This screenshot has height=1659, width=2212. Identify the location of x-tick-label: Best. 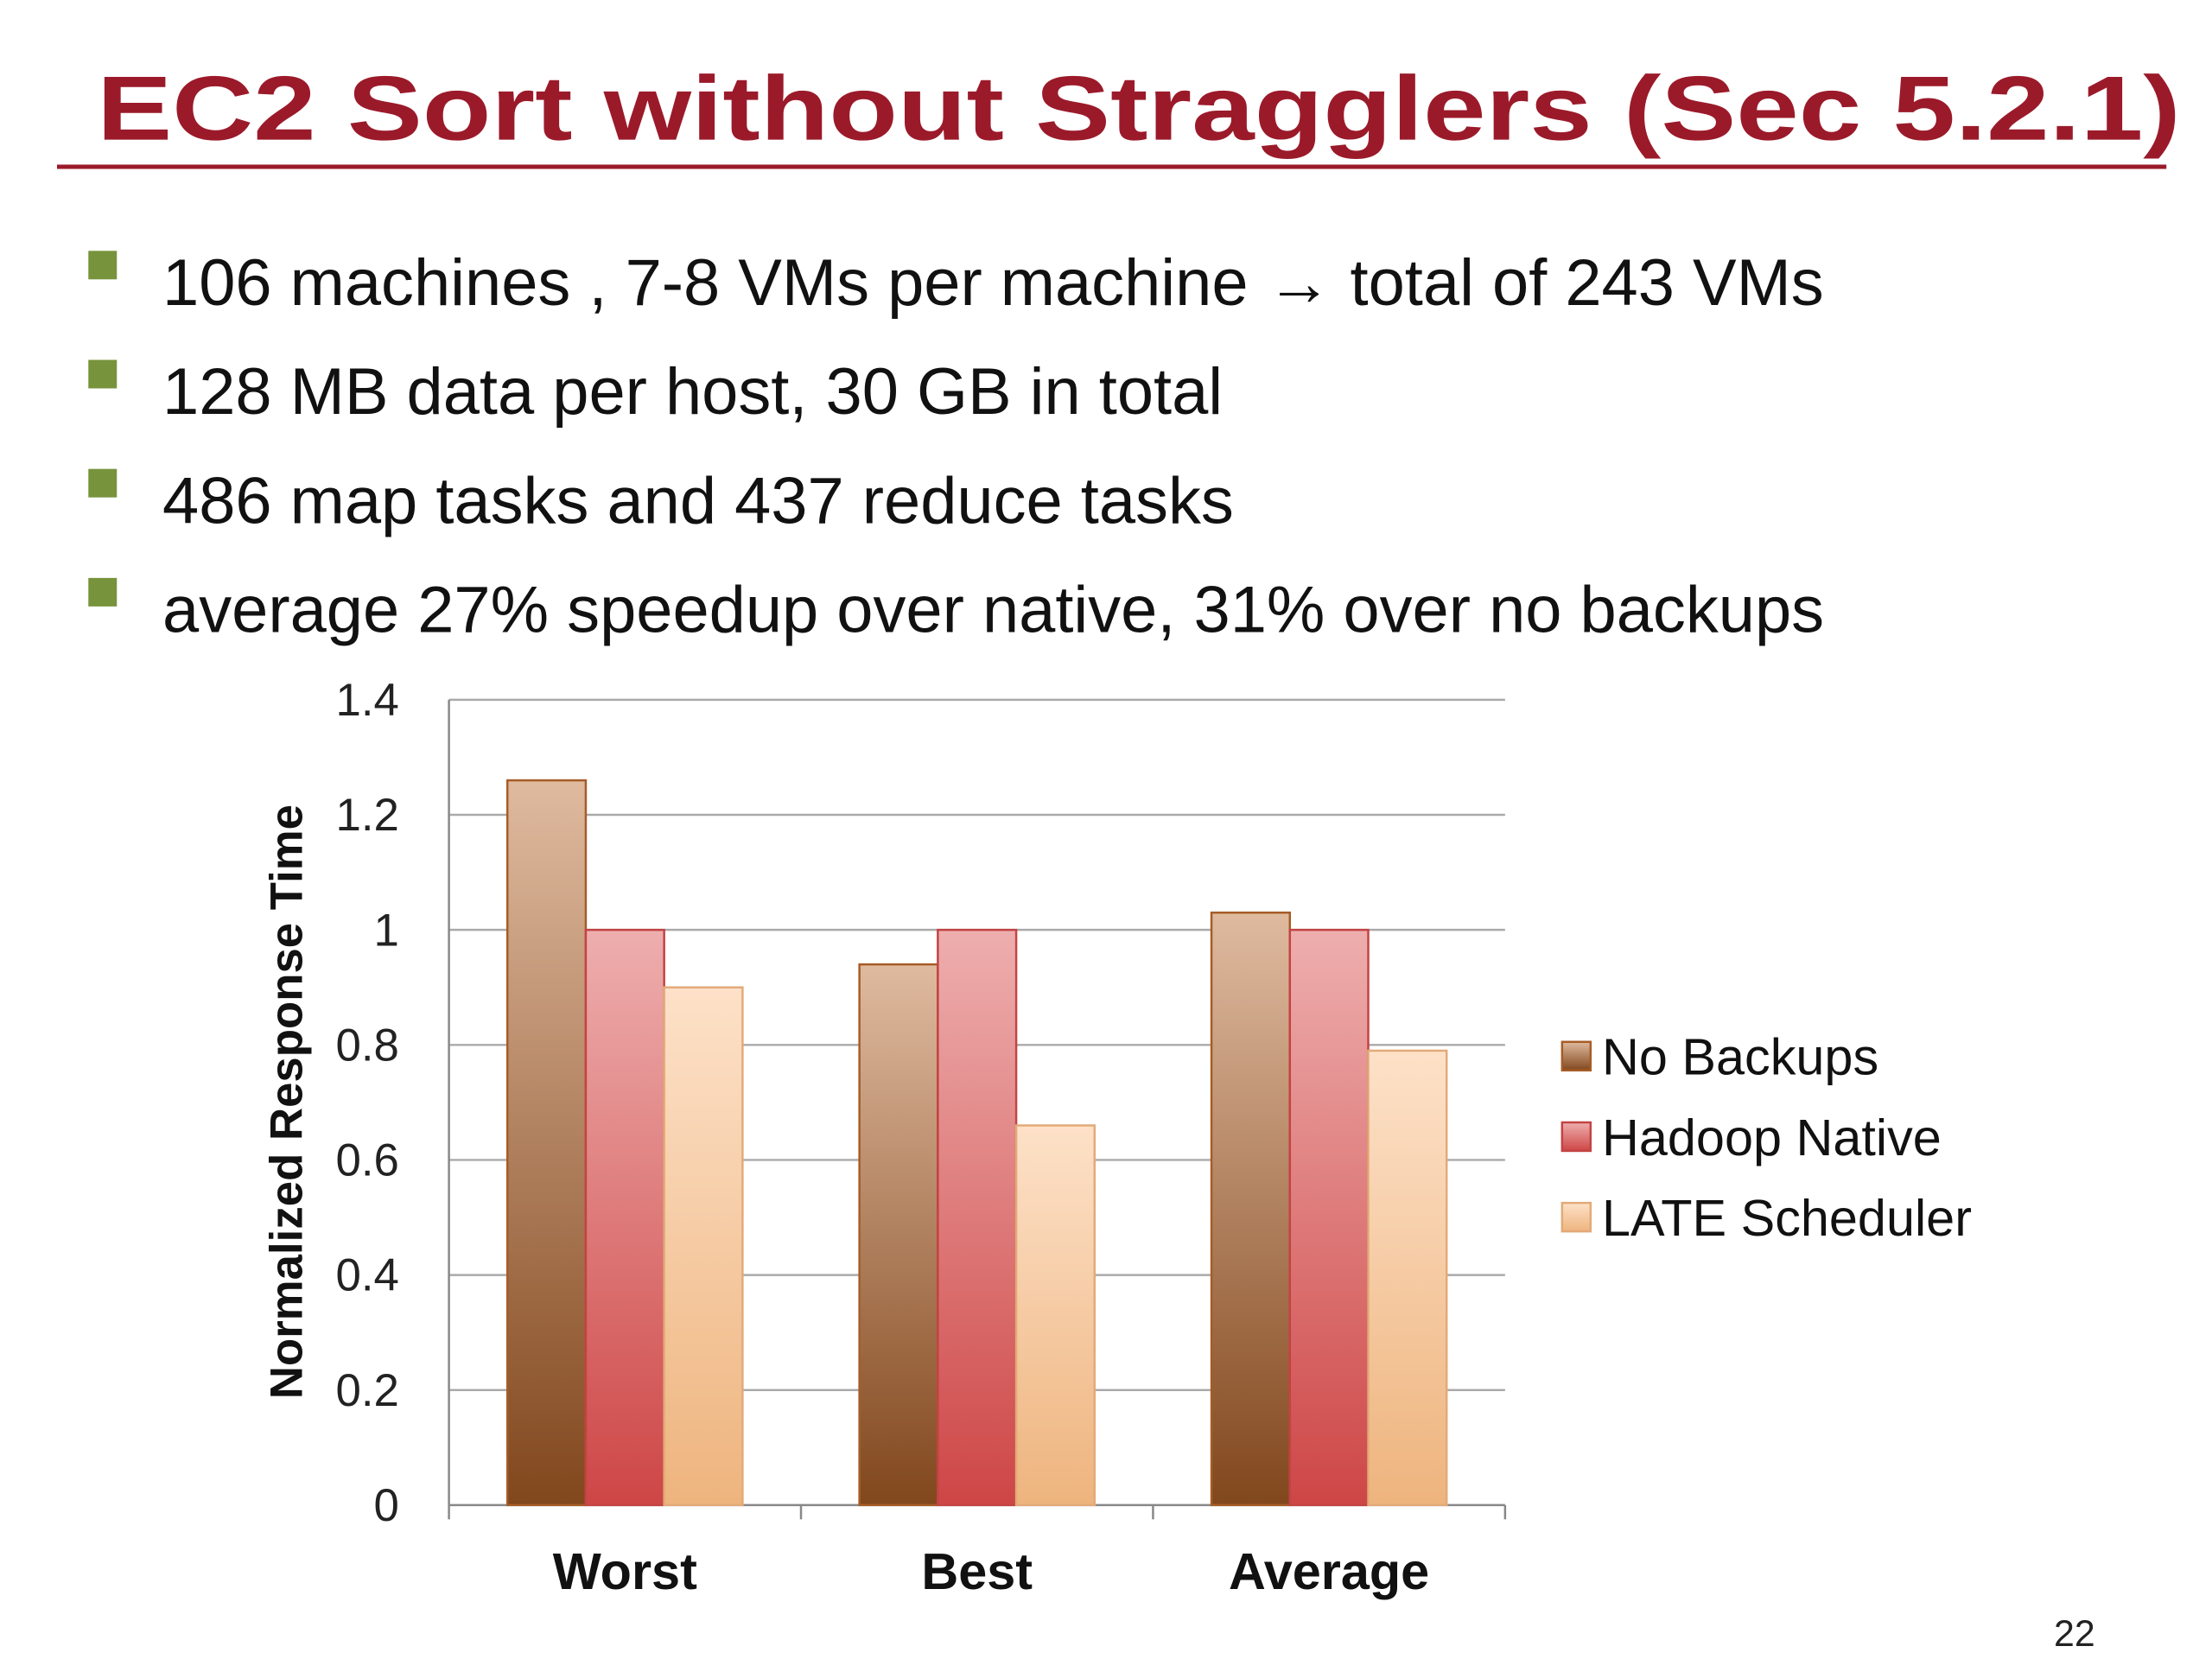
(977, 1571).